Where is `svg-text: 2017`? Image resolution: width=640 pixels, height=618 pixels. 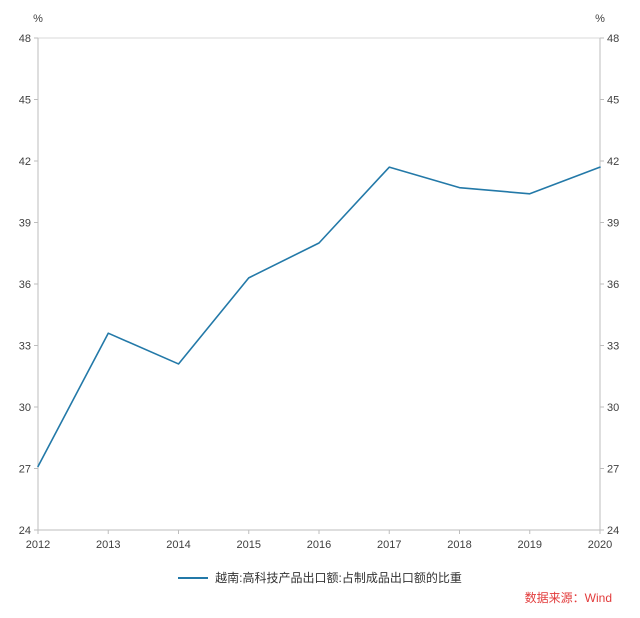 svg-text: 2017 is located at coordinates (389, 545).